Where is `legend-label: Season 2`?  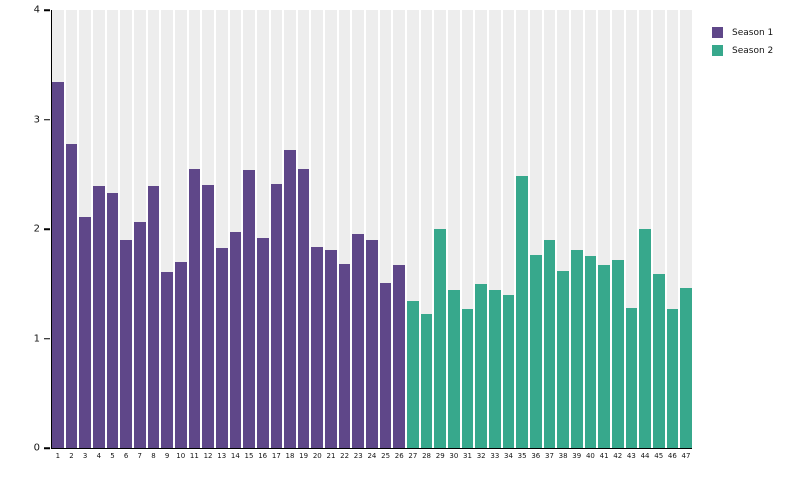
legend-label: Season 2 is located at coordinates (753, 50).